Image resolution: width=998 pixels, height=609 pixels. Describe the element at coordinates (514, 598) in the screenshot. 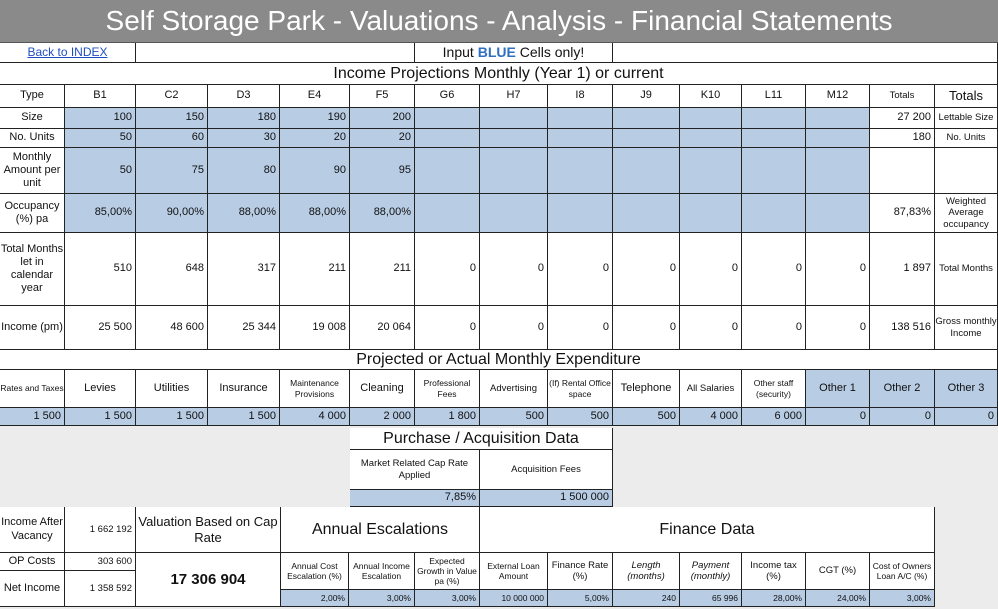

I see `finance-input: 10 000 000` at that location.